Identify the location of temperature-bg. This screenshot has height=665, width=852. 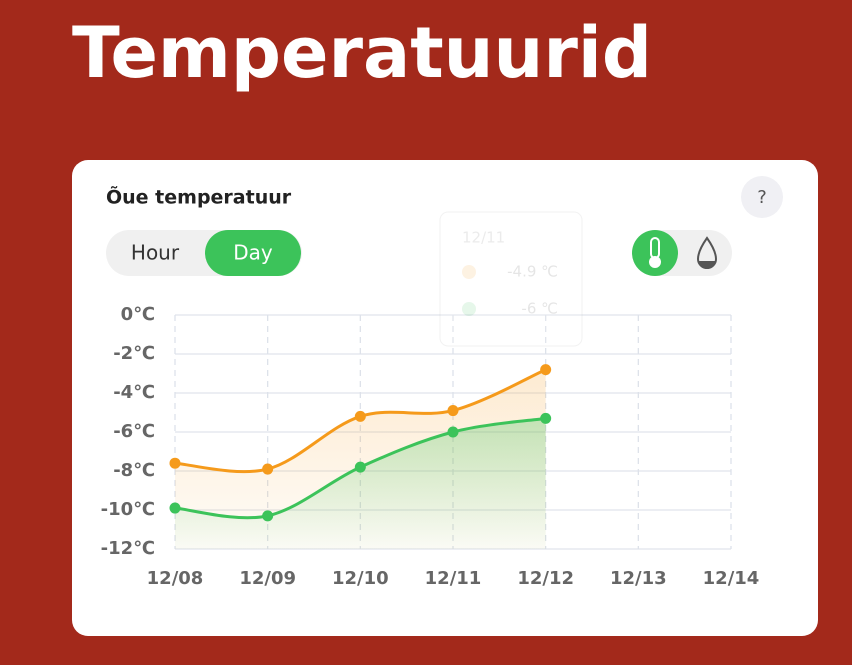
(655, 253).